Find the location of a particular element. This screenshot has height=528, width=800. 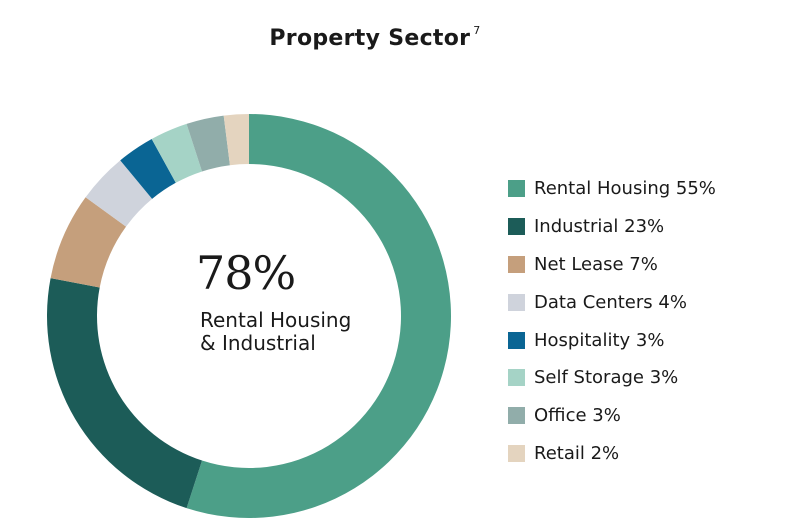

legend-item-office: Office 3% is located at coordinates (612, 416).